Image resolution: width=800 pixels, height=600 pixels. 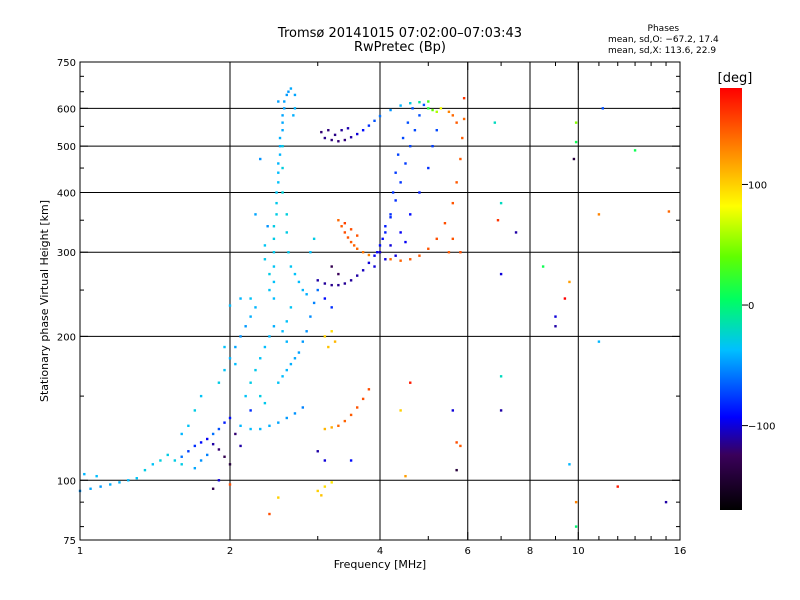 I want to click on colorbar-ticks: 100 0 −100, so click(x=758, y=306).